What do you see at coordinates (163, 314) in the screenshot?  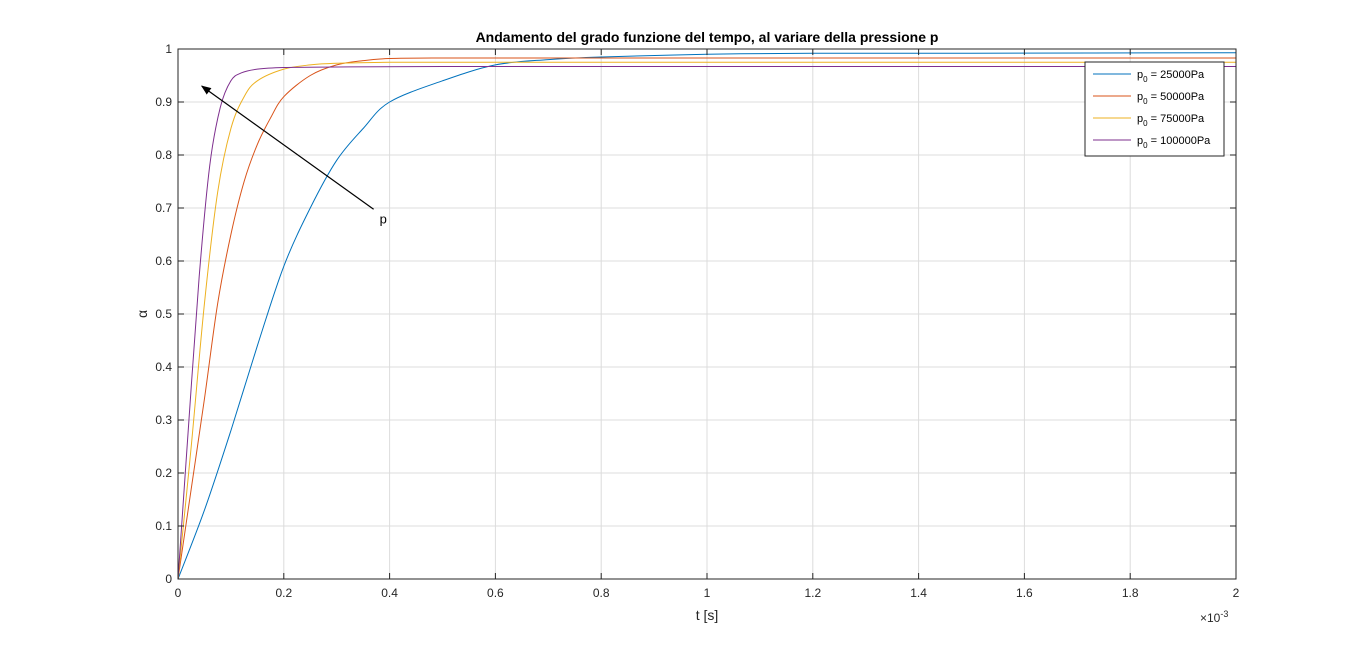 I see `y-tick-label: 0.5` at bounding box center [163, 314].